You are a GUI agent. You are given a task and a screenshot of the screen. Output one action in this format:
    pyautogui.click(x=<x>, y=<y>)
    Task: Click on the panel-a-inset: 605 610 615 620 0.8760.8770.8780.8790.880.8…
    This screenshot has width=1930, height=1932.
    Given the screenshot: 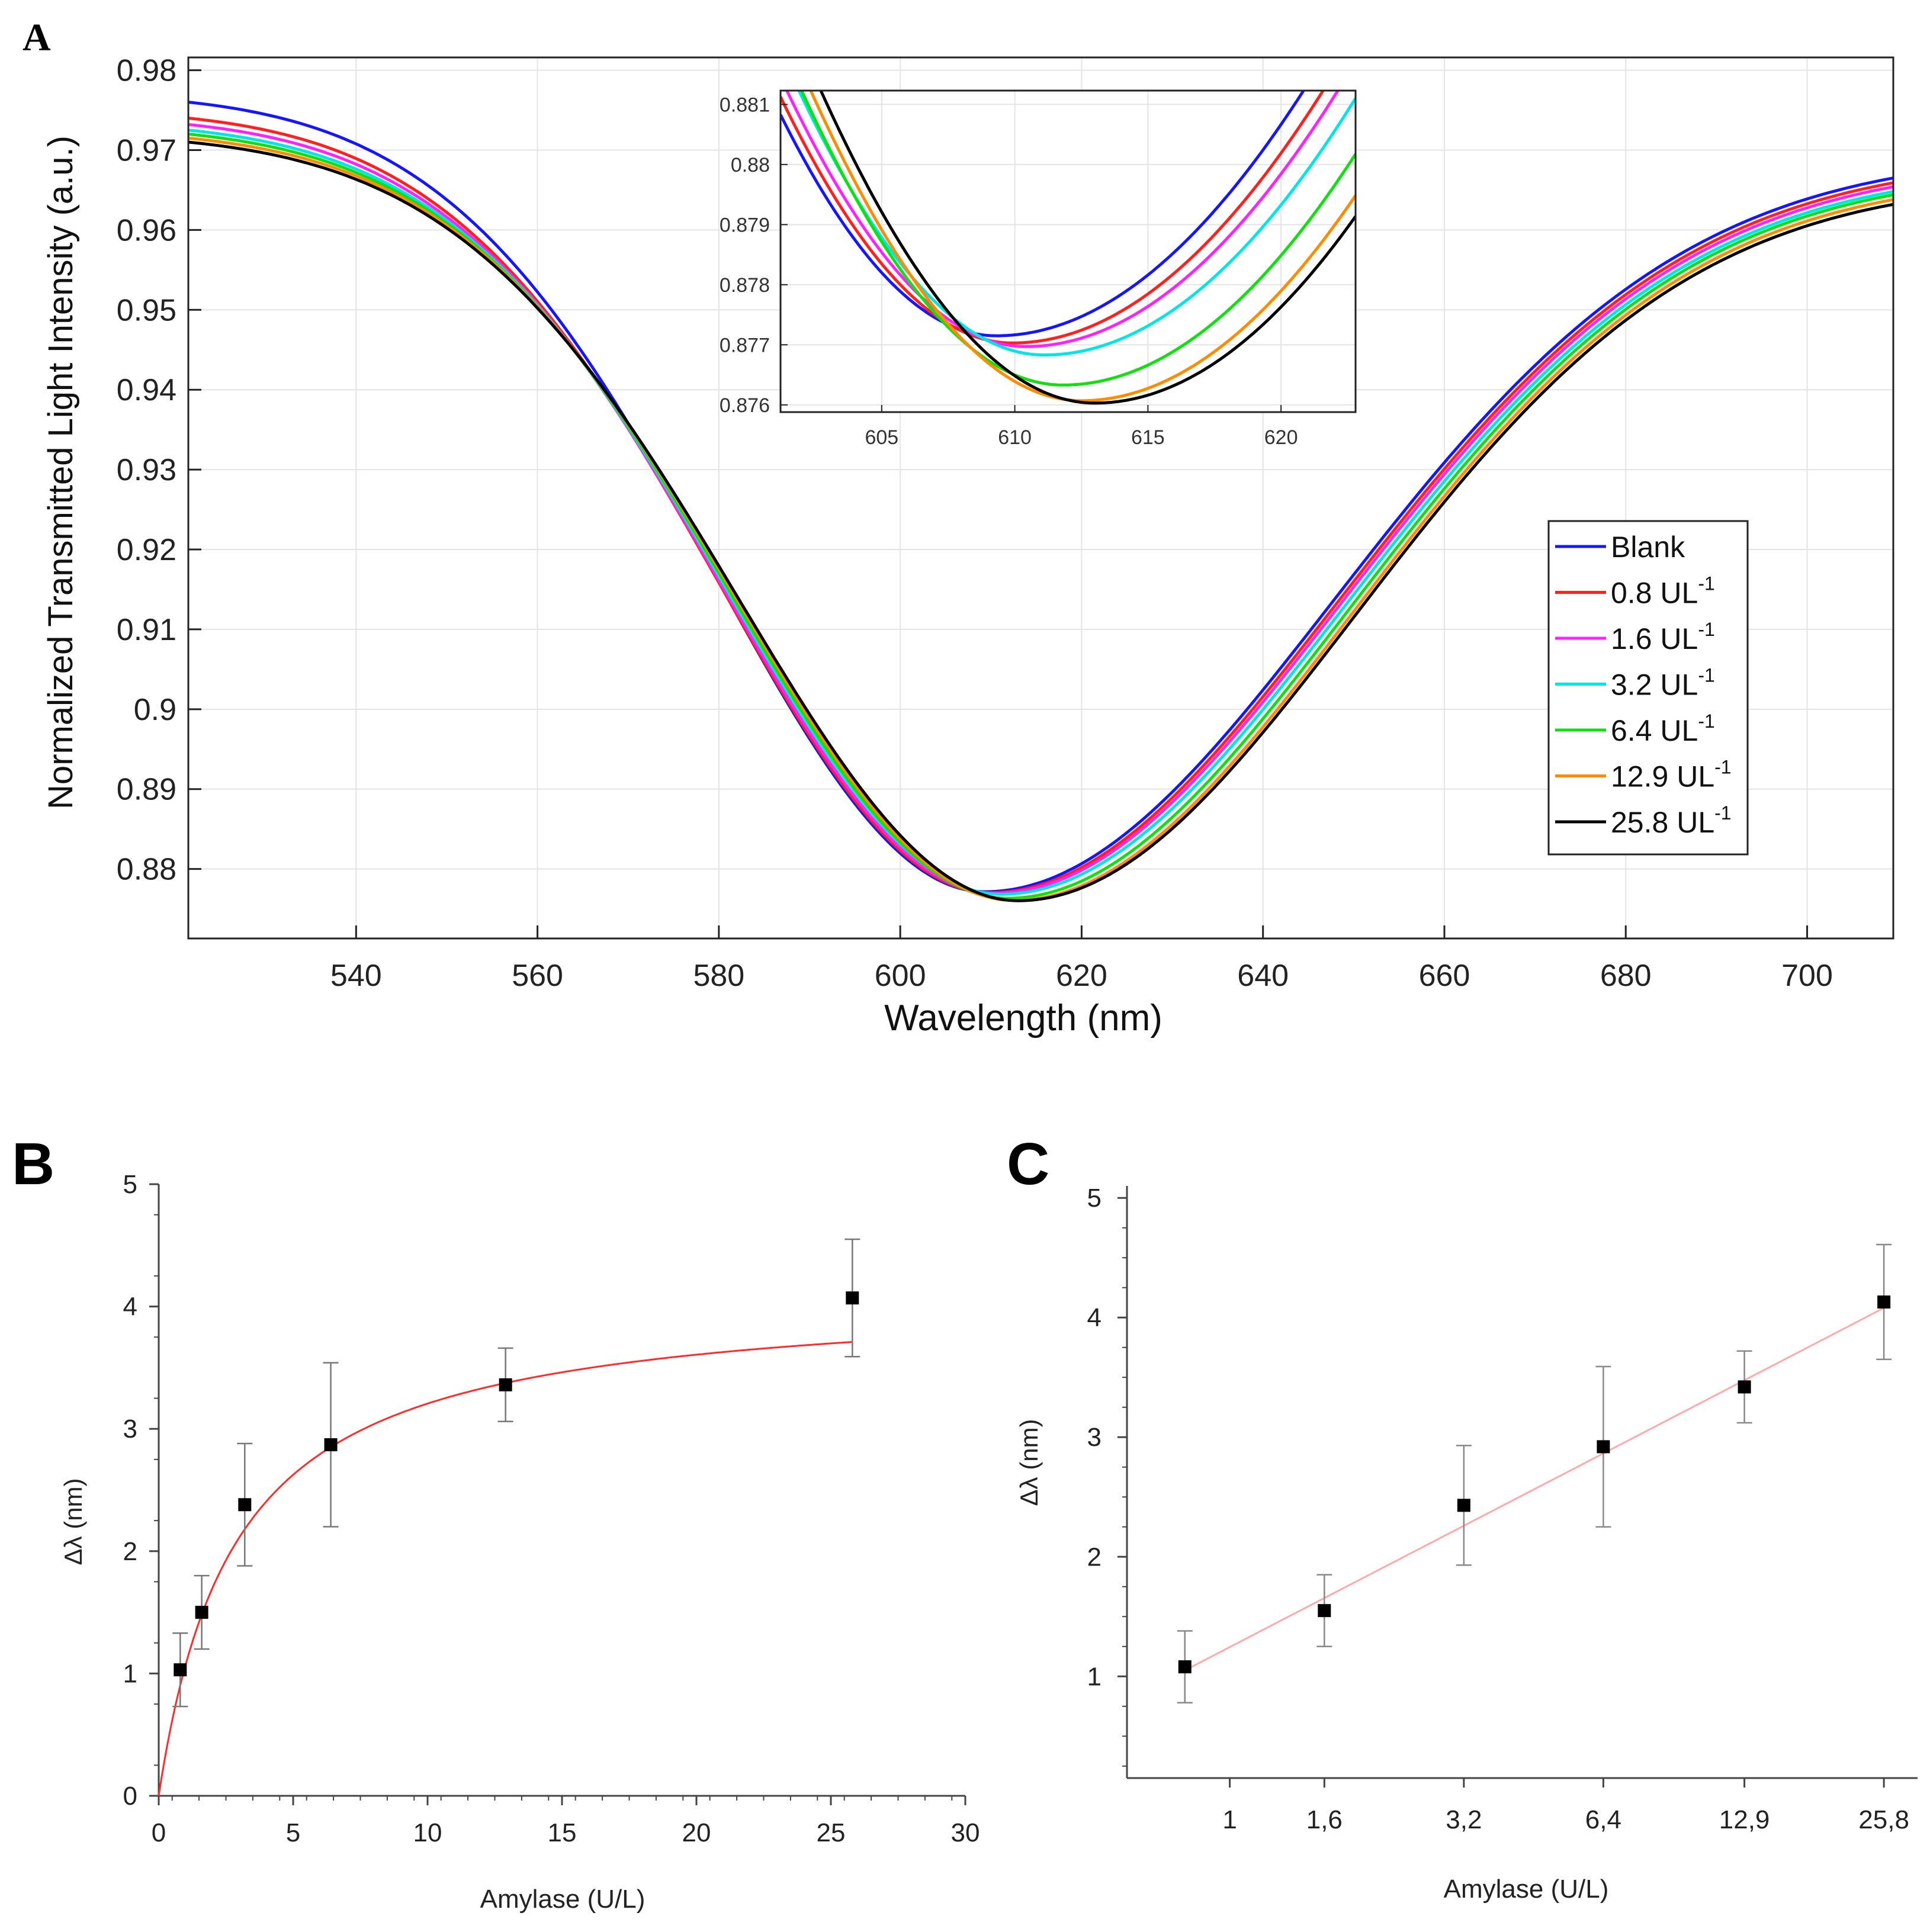 What is the action you would take?
    pyautogui.click(x=1038, y=269)
    